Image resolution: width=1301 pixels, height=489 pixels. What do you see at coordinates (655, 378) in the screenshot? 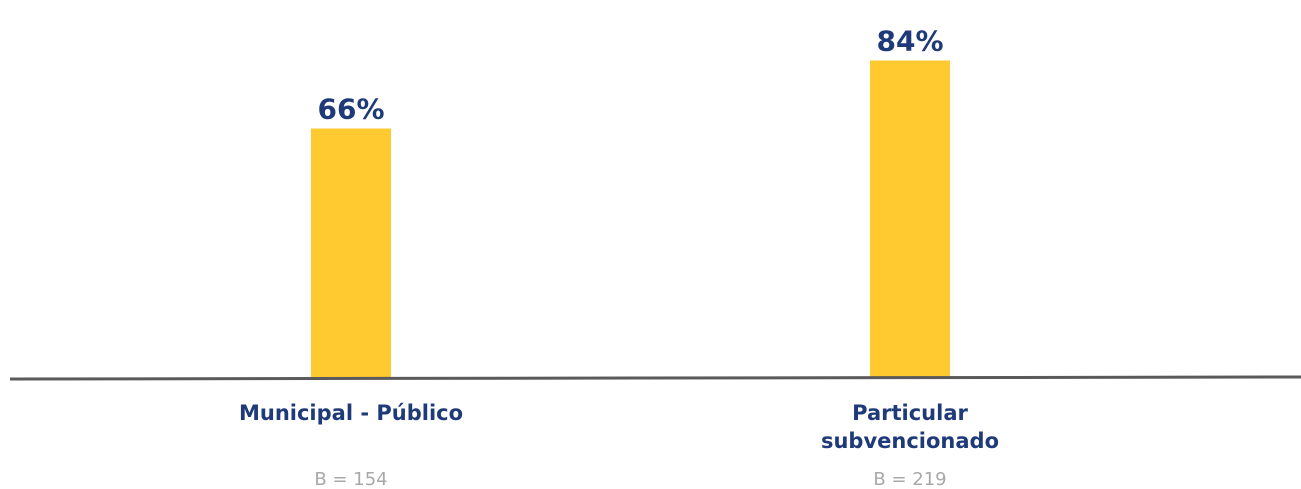
I see `x-axis-line` at bounding box center [655, 378].